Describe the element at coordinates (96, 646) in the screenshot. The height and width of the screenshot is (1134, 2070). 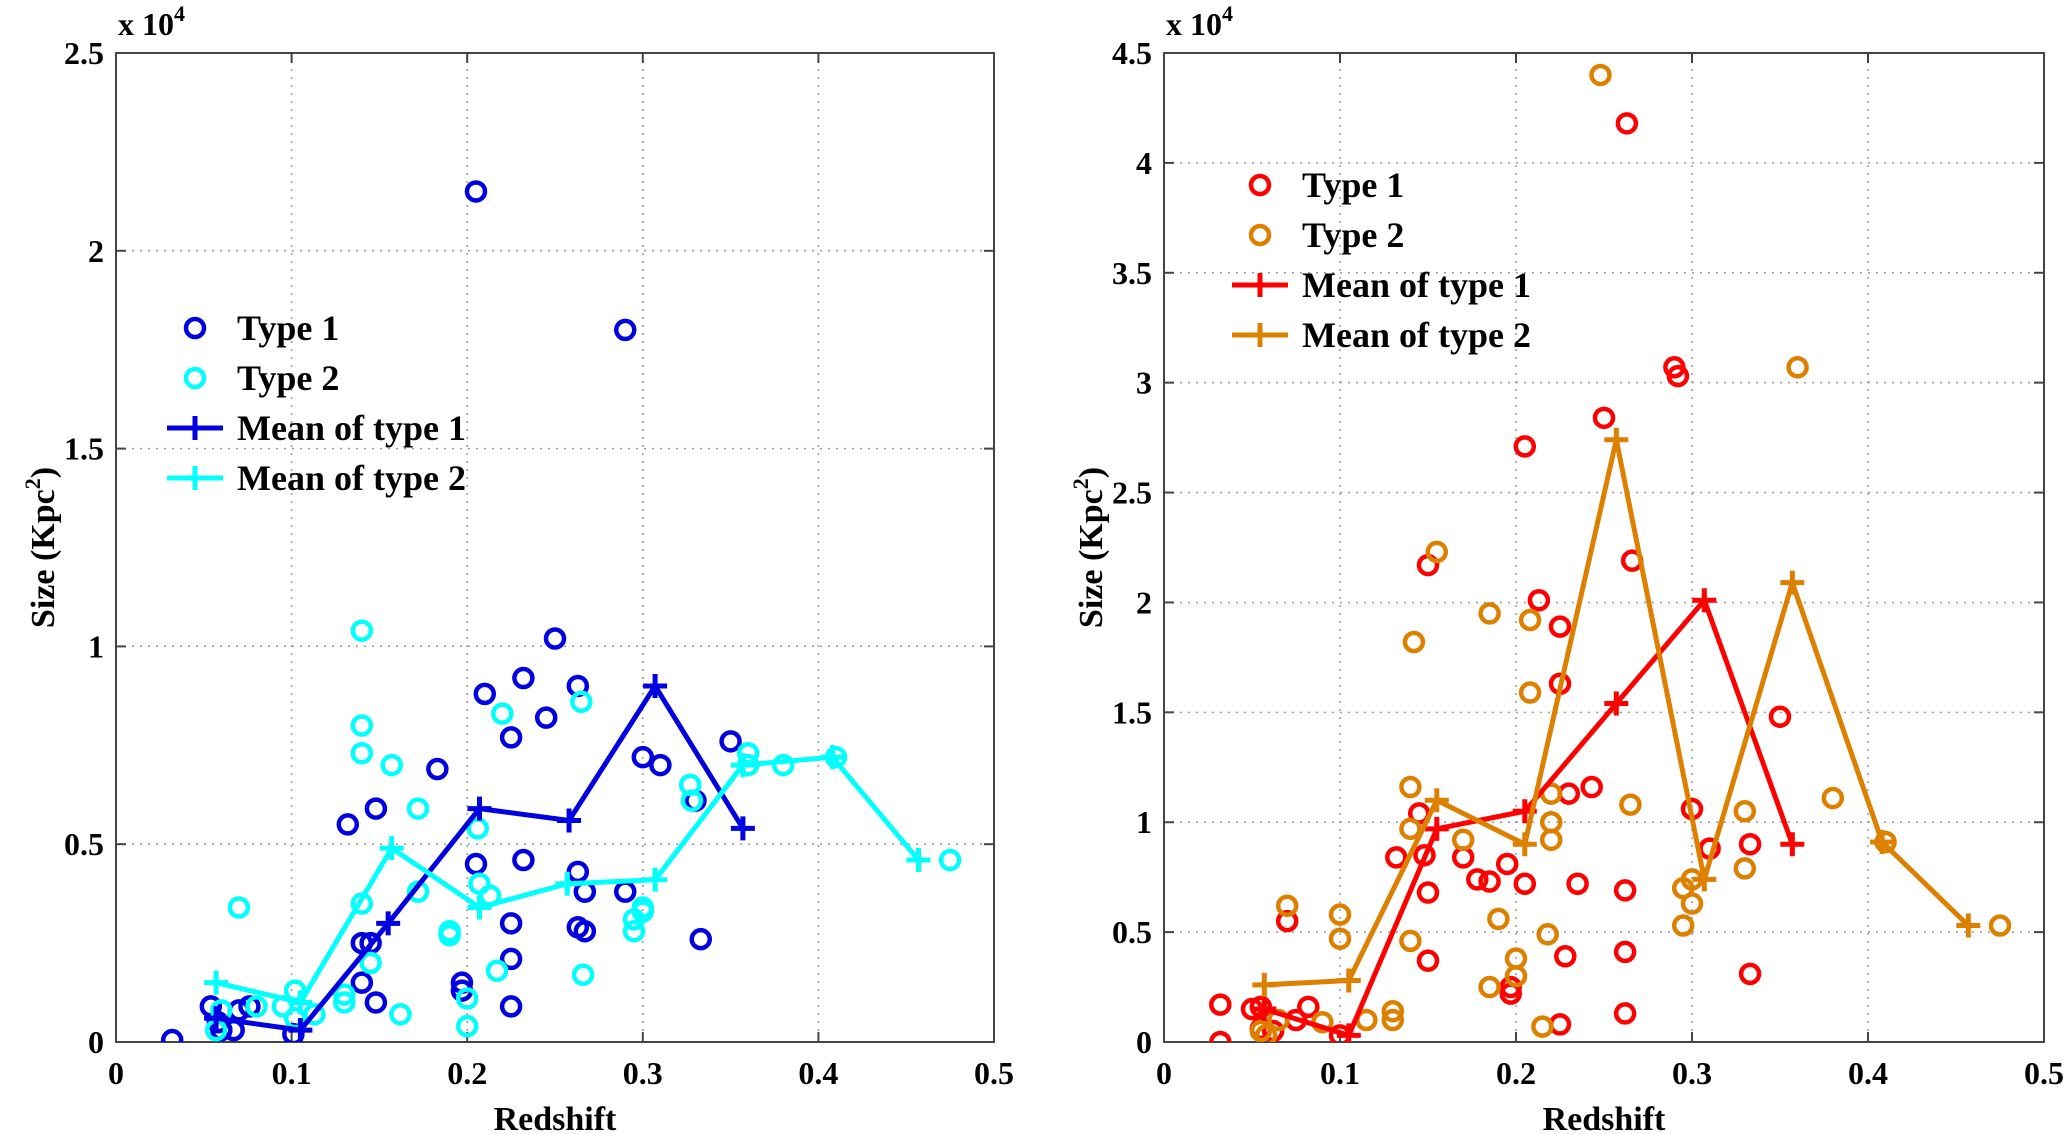
I see `y-tick-label: 1` at that location.